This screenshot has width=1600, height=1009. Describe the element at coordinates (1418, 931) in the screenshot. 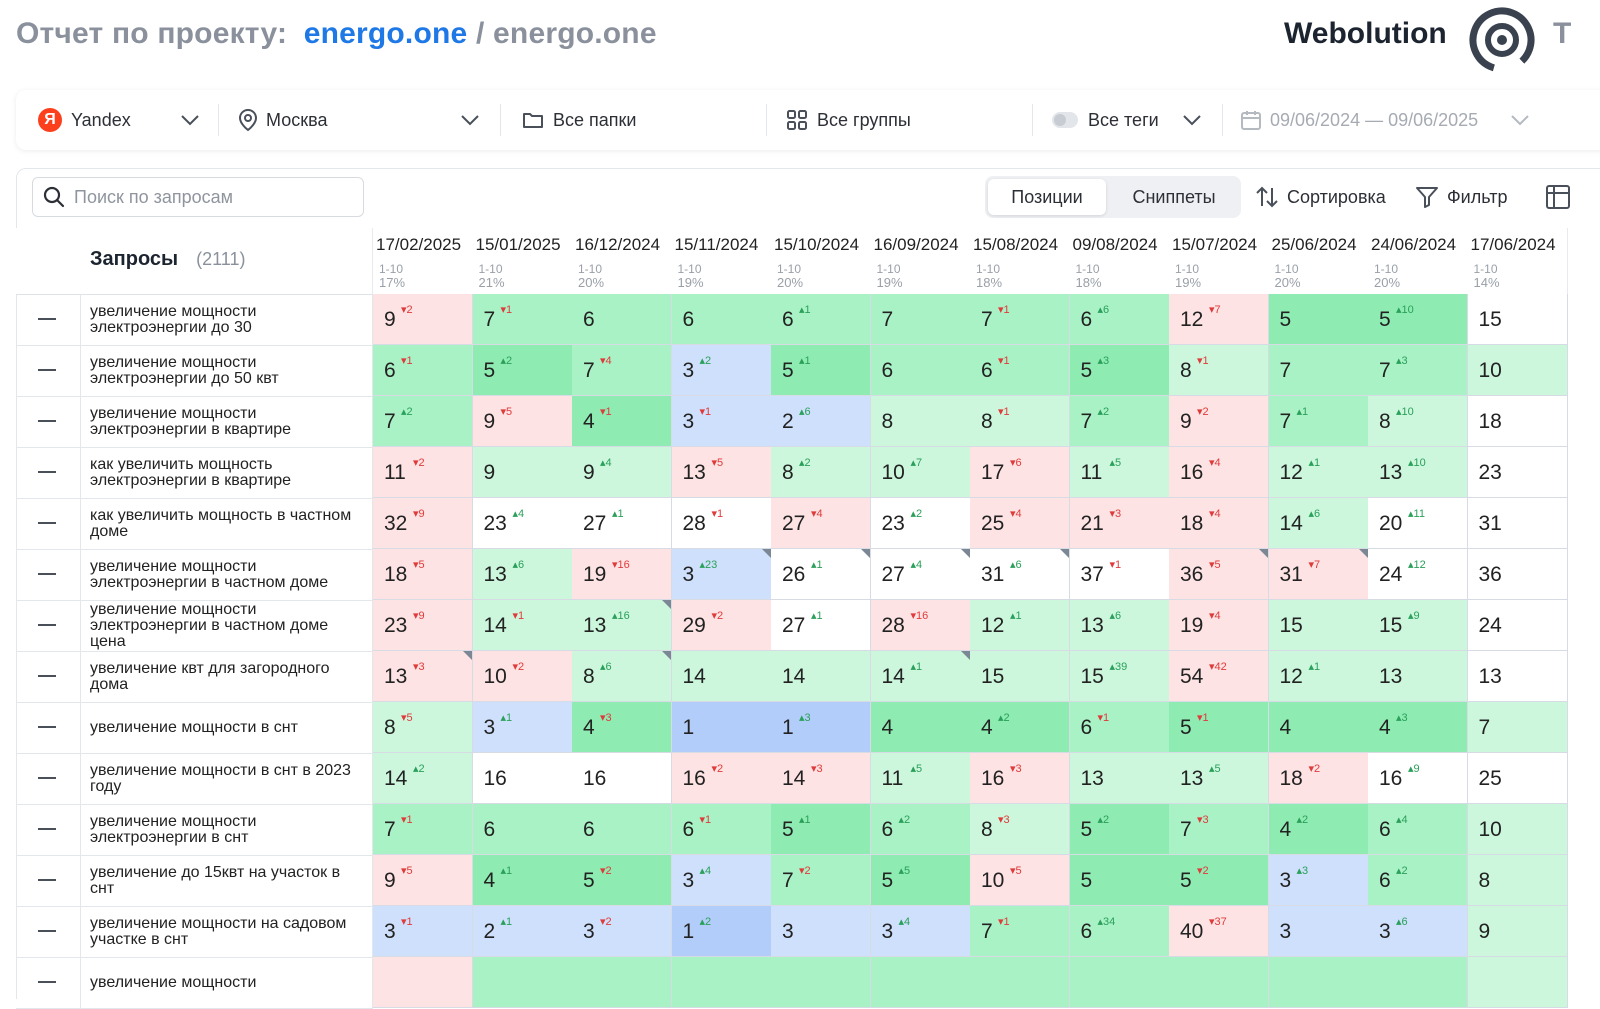

I see `position-cell: 3 ▴6` at that location.